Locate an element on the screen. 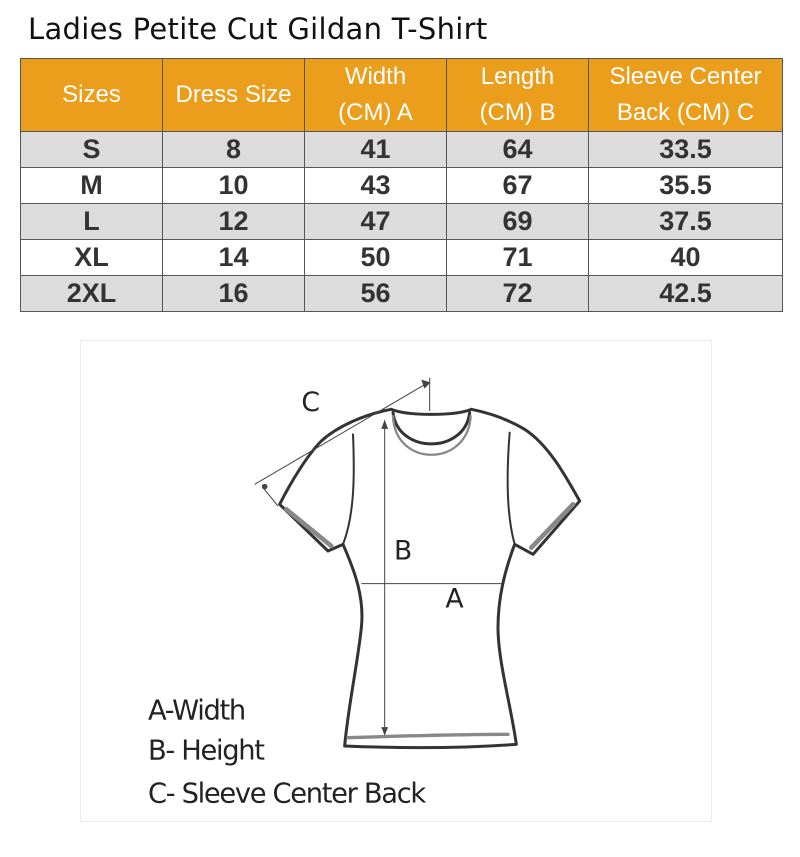 Image resolution: width=800 pixels, height=857 pixels. table-cell: 64 is located at coordinates (517, 149).